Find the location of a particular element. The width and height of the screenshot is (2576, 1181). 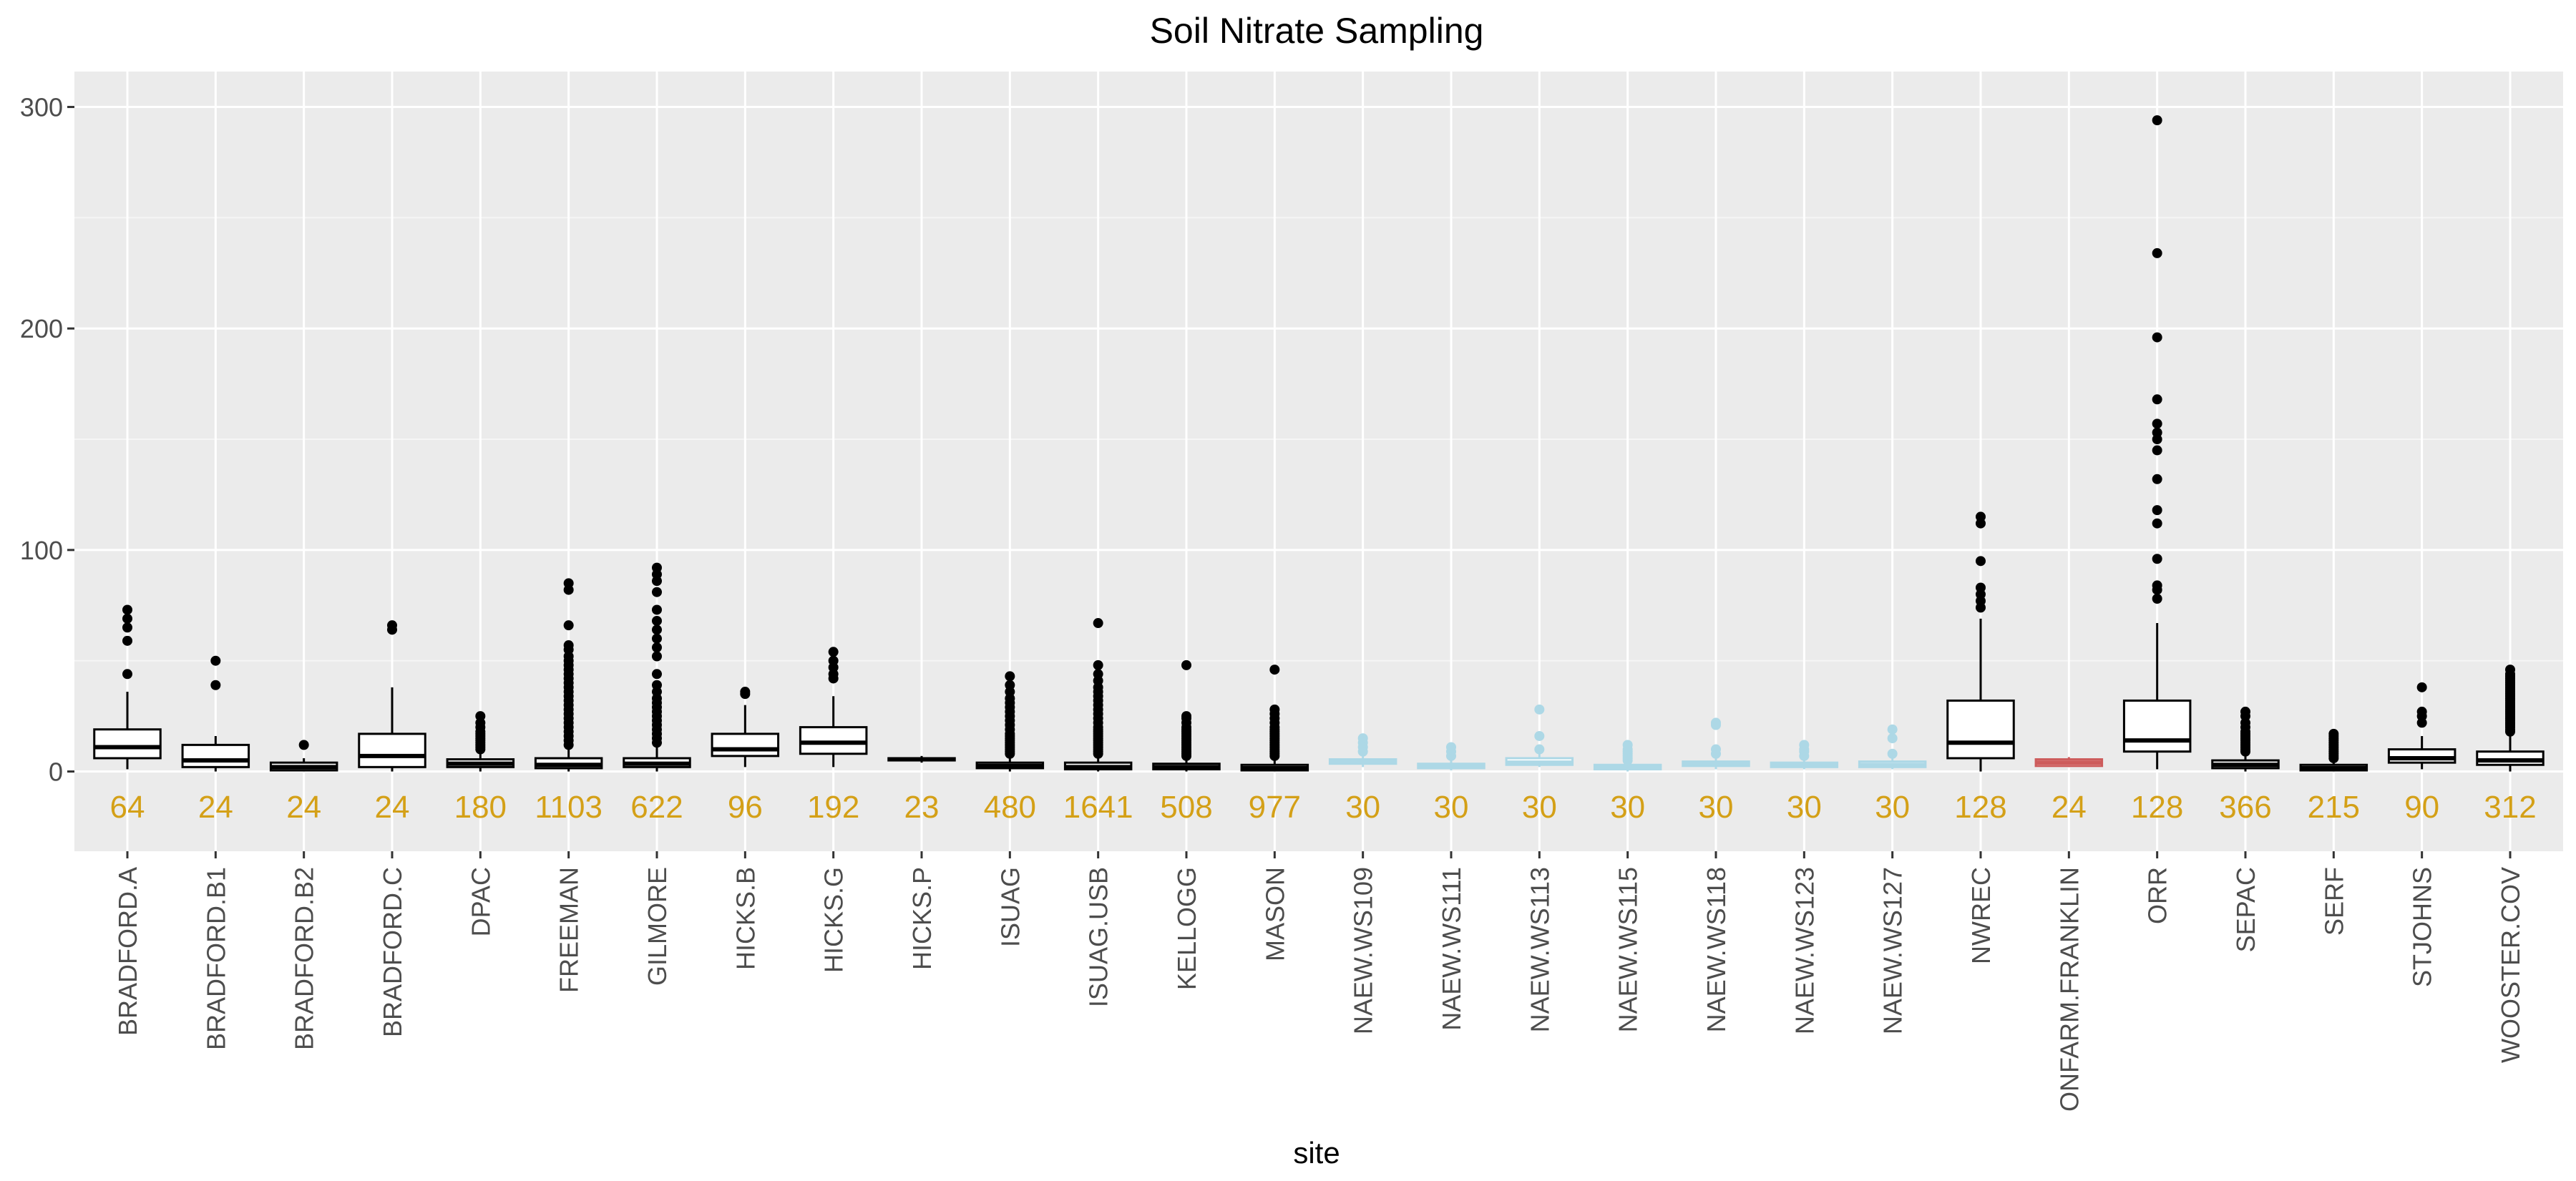

box-isuag-usb is located at coordinates (1098, 695).